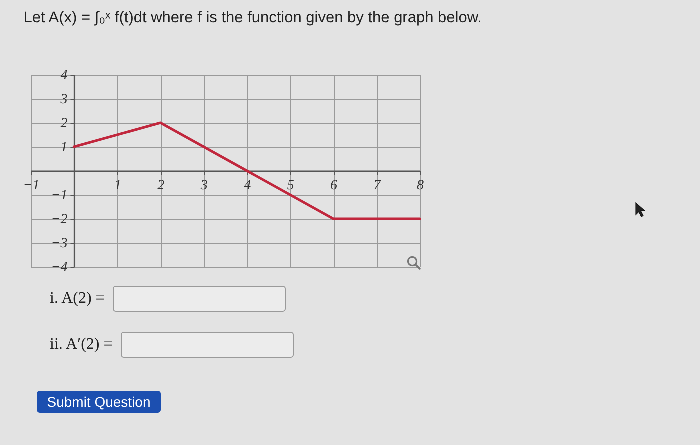 The height and width of the screenshot is (445, 700). Describe the element at coordinates (118, 186) in the screenshot. I see `x-tick-label: 1` at that location.